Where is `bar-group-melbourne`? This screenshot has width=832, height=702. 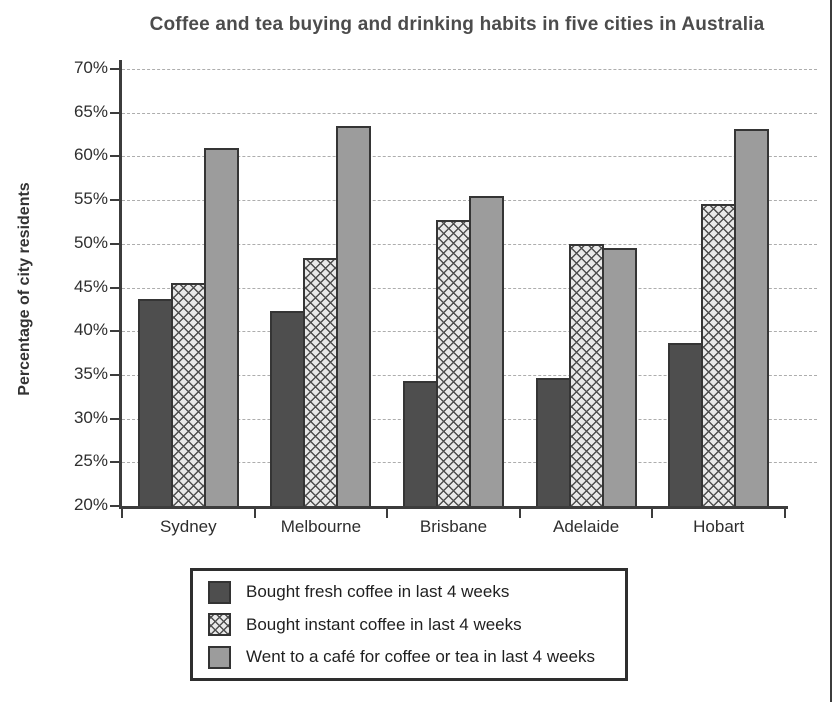 bar-group-melbourne is located at coordinates (321, 287).